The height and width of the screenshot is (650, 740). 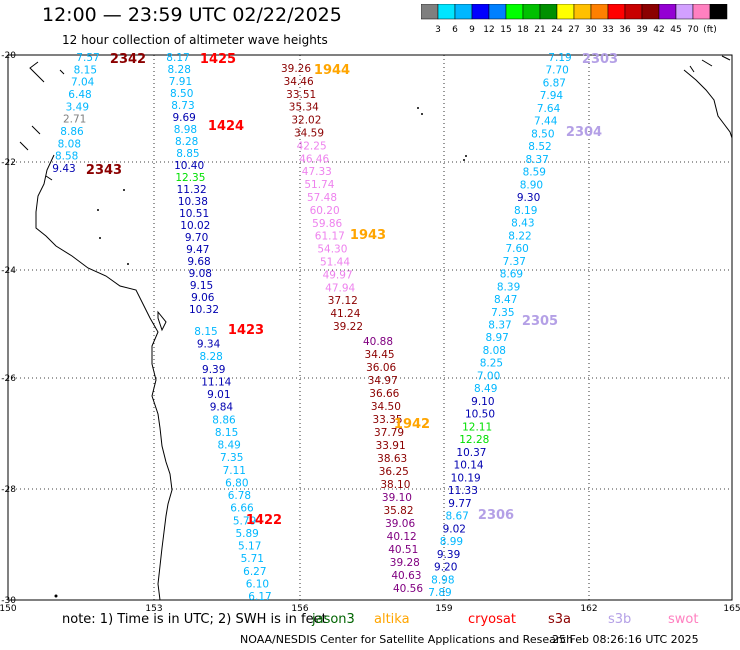 What do you see at coordinates (514, 262) in the screenshot?
I see `wave-height-value: 7.37` at bounding box center [514, 262].